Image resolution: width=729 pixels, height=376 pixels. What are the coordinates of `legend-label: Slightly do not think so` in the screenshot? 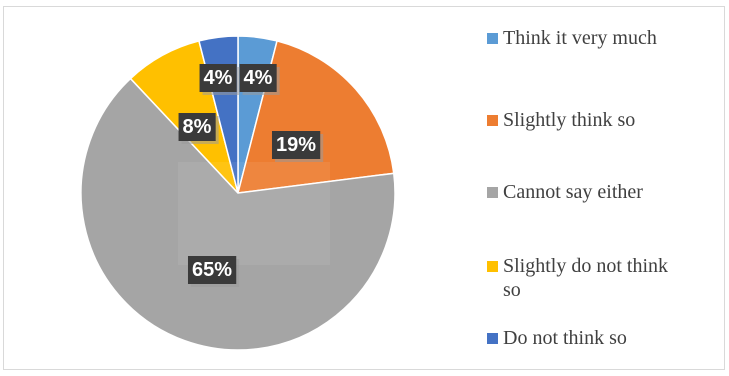 It's located at (586, 278).